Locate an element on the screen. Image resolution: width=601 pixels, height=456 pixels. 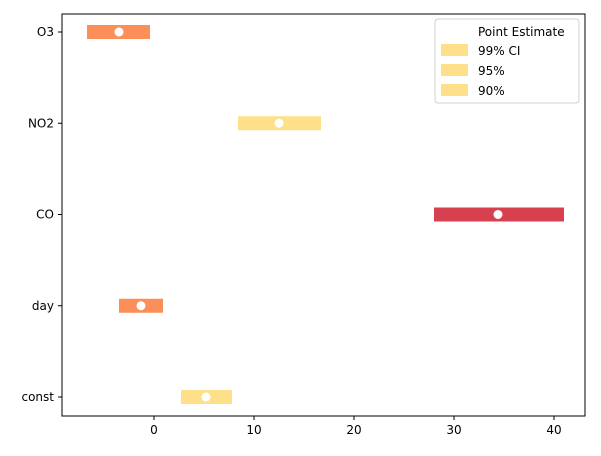
legend: Point Estimate 99% CI 95% 90% is located at coordinates (507, 61).